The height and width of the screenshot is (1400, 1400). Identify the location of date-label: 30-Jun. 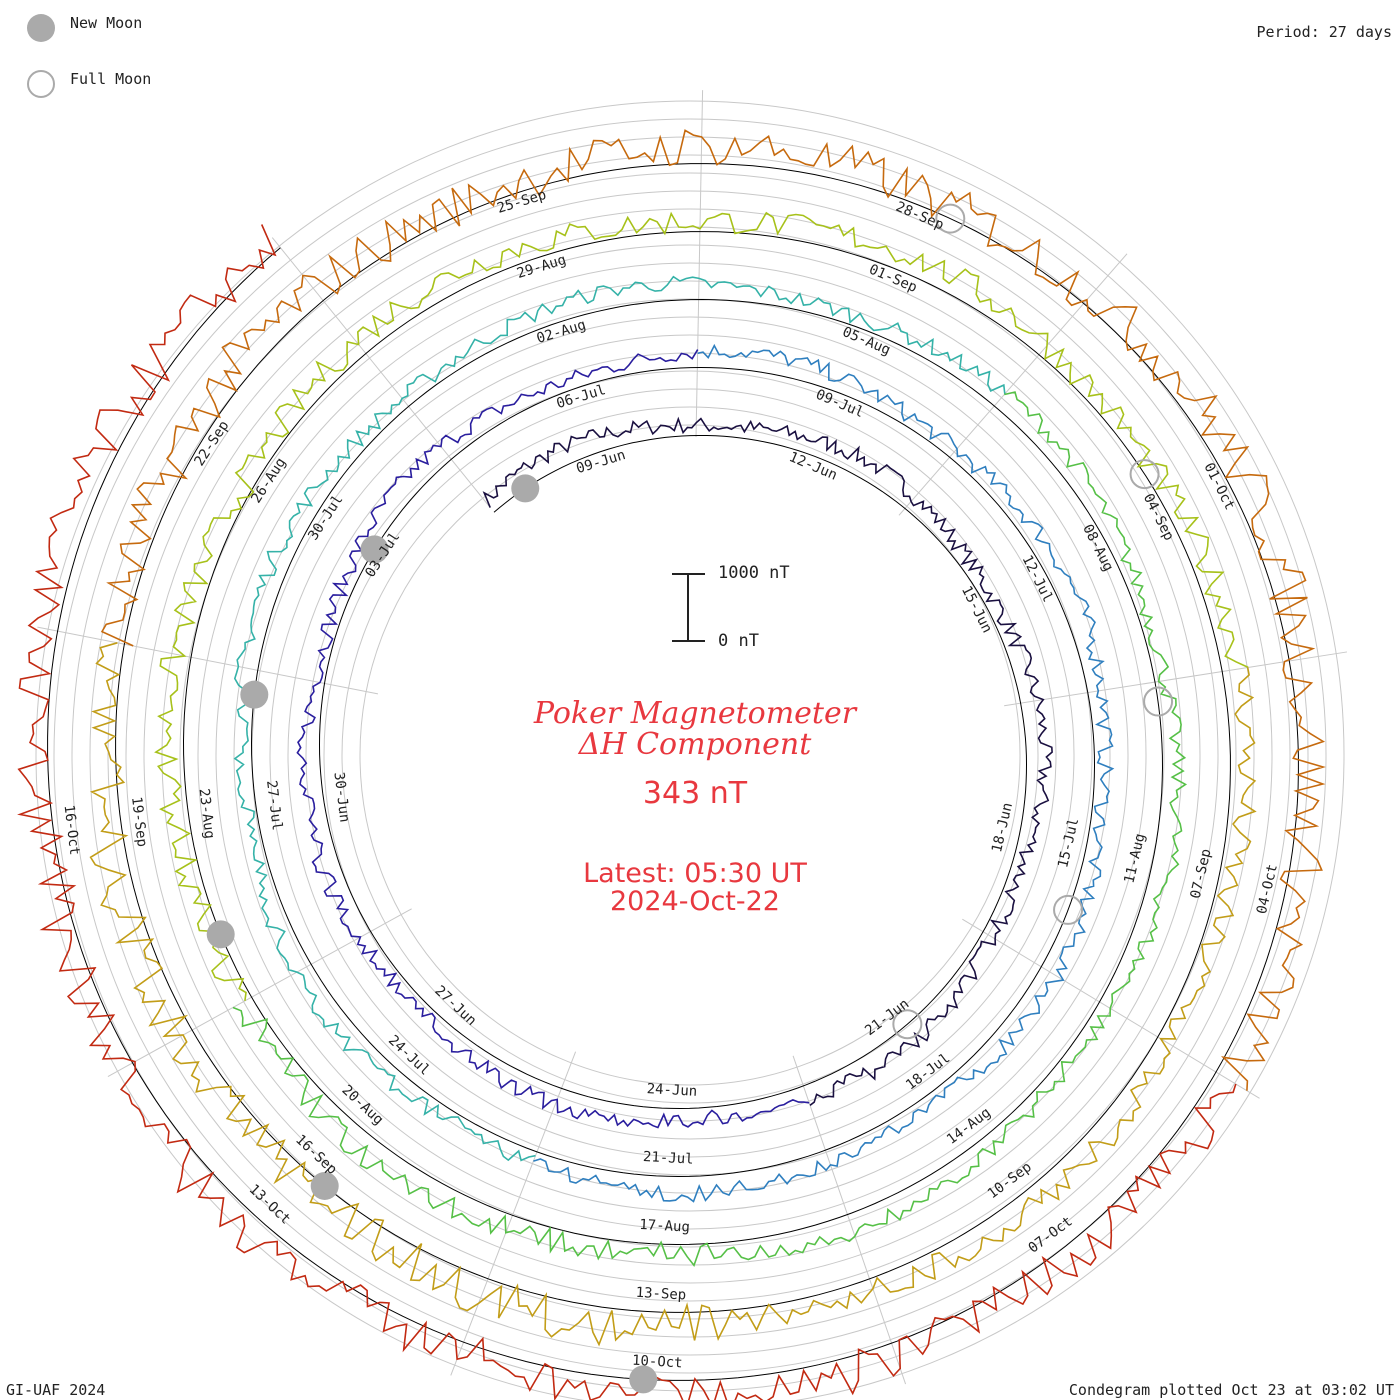
(341, 797).